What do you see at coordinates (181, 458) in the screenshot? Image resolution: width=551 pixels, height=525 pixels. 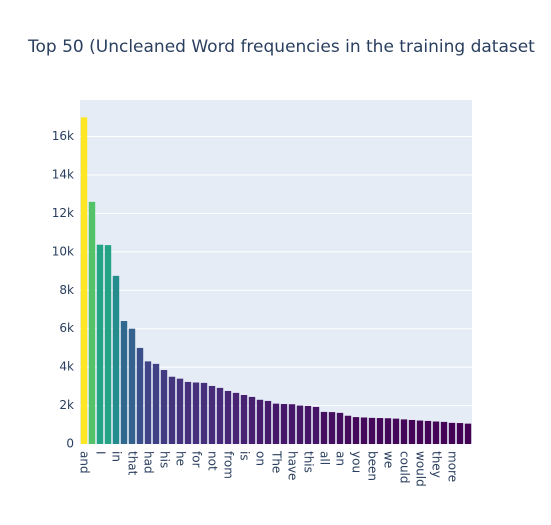 I see `x-tick-label: he` at bounding box center [181, 458].